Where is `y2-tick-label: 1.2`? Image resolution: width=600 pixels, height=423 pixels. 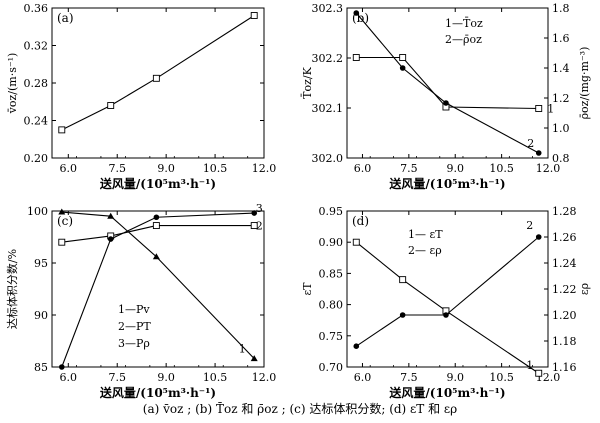 y2-tick-label: 1.2 is located at coordinates (561, 98).